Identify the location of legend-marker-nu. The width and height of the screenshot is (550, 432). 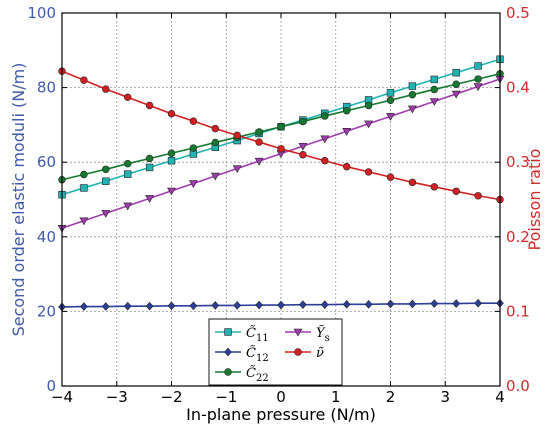
(298, 352).